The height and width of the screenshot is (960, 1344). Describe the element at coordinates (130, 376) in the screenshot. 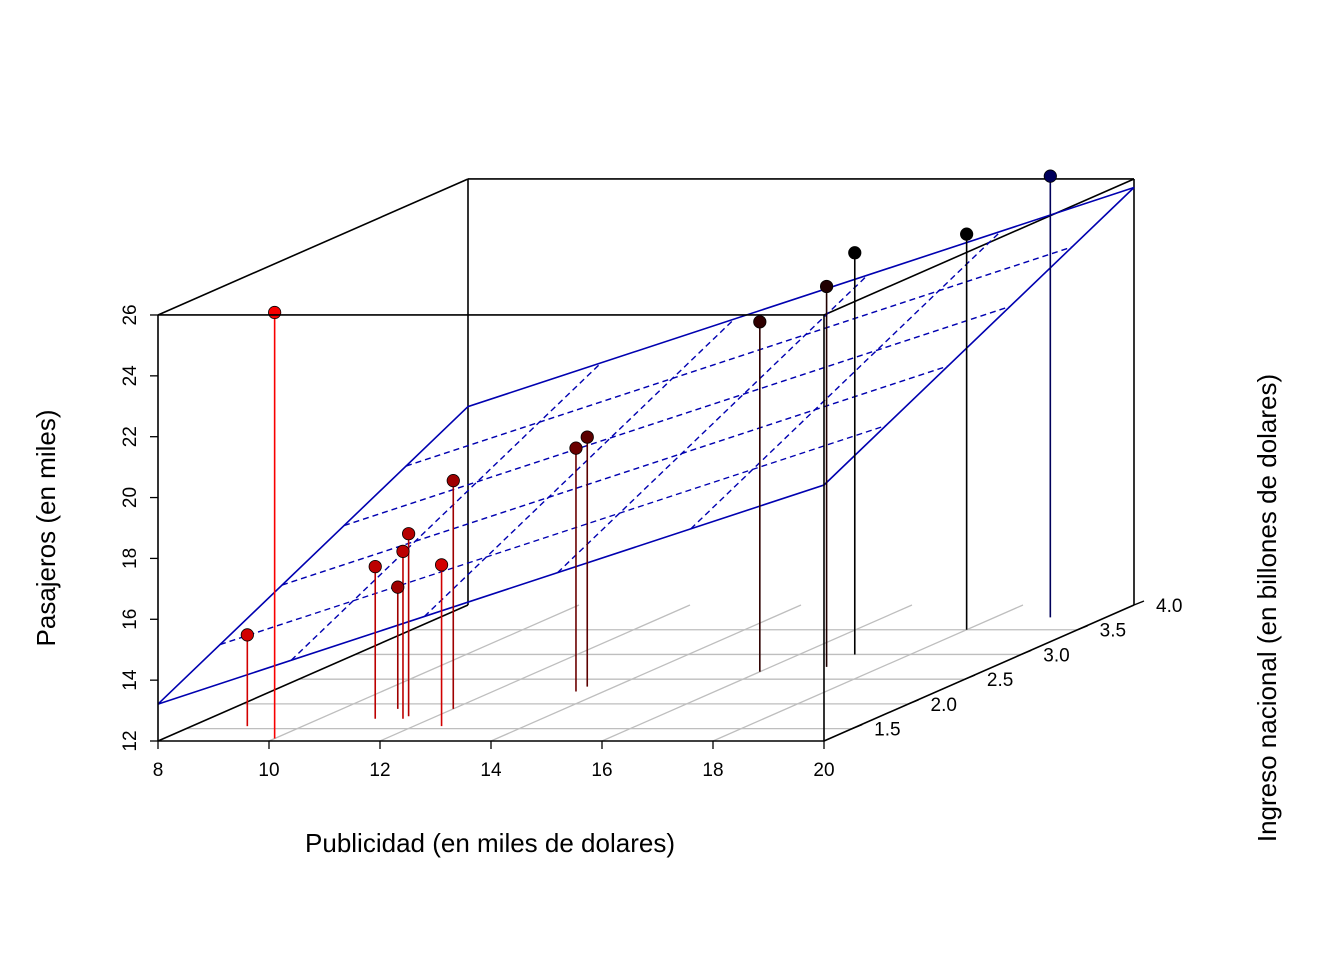

I see `z-tick-label: 24` at that location.